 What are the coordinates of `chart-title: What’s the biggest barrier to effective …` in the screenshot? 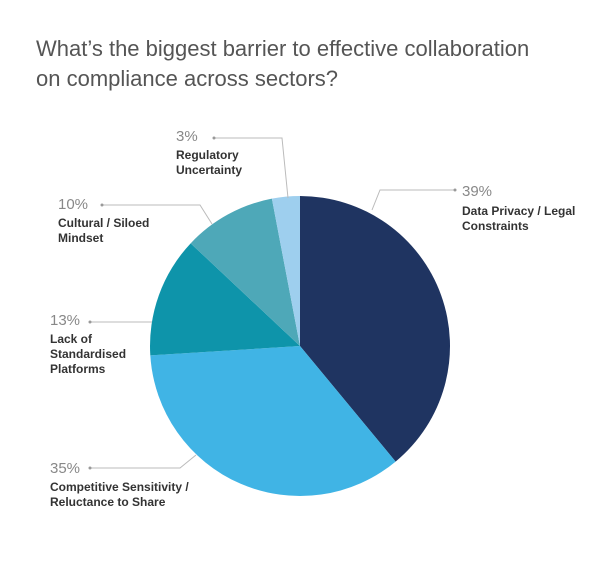 It's located at (283, 63).